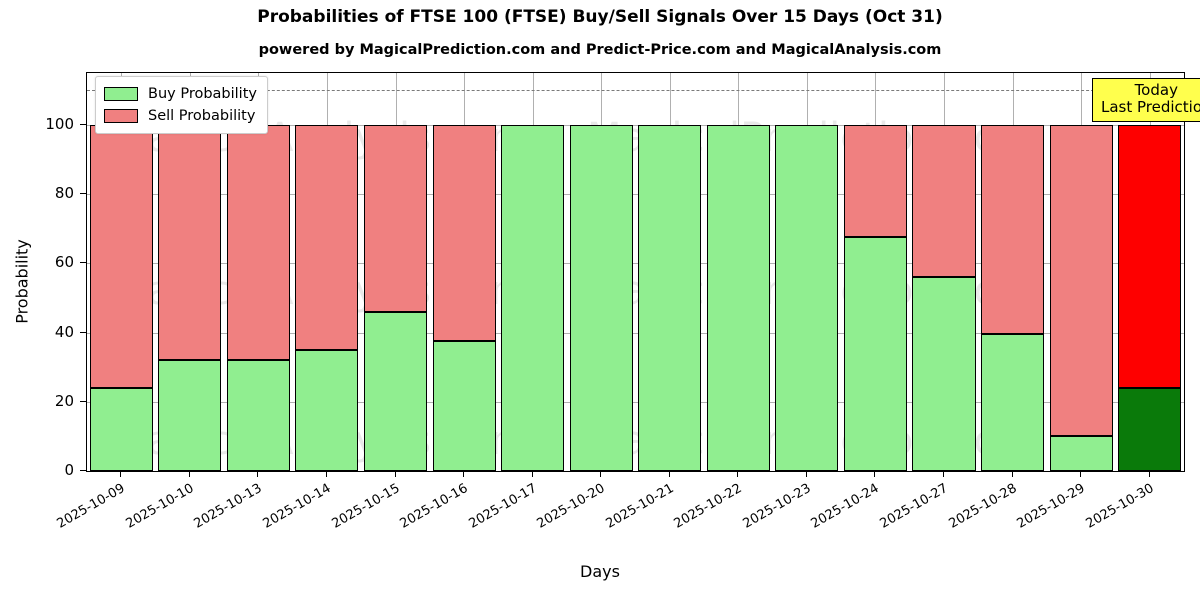 The width and height of the screenshot is (1200, 600). I want to click on x-axis-tick-label: 2025-10-10, so click(160, 506).